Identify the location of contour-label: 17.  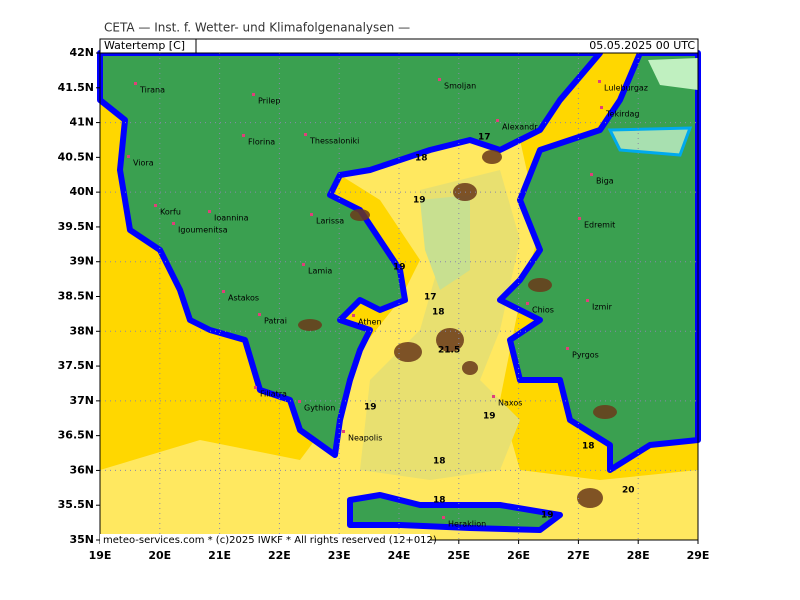
(430, 298).